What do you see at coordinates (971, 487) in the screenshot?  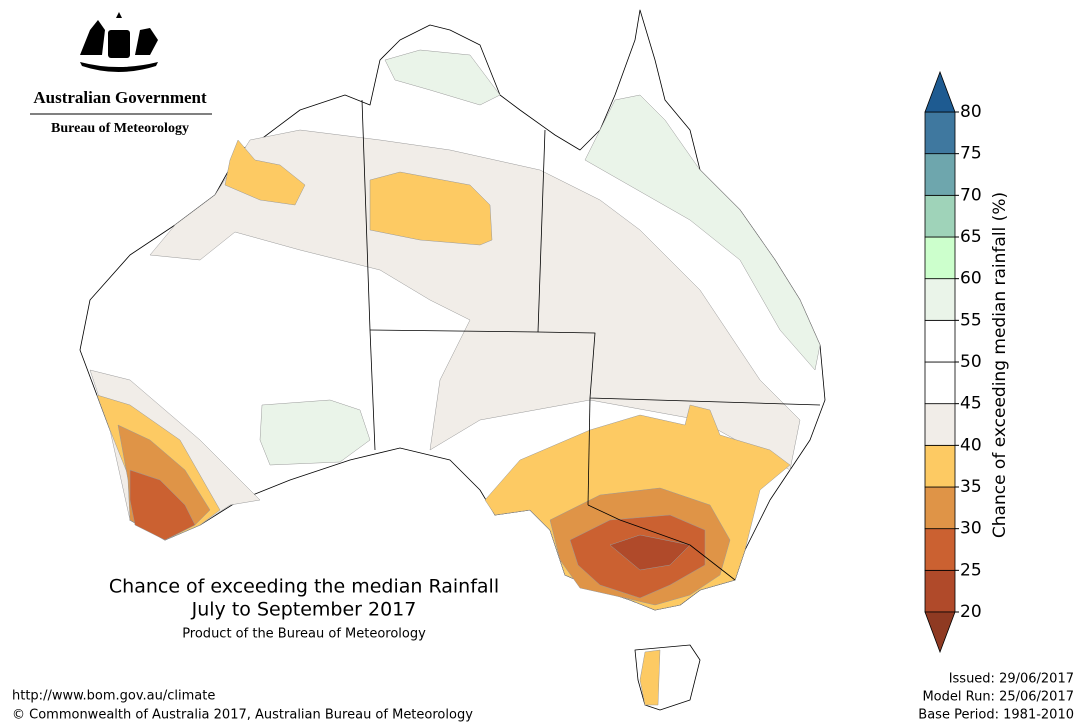 I see `colorbar-tick-label: 35` at bounding box center [971, 487].